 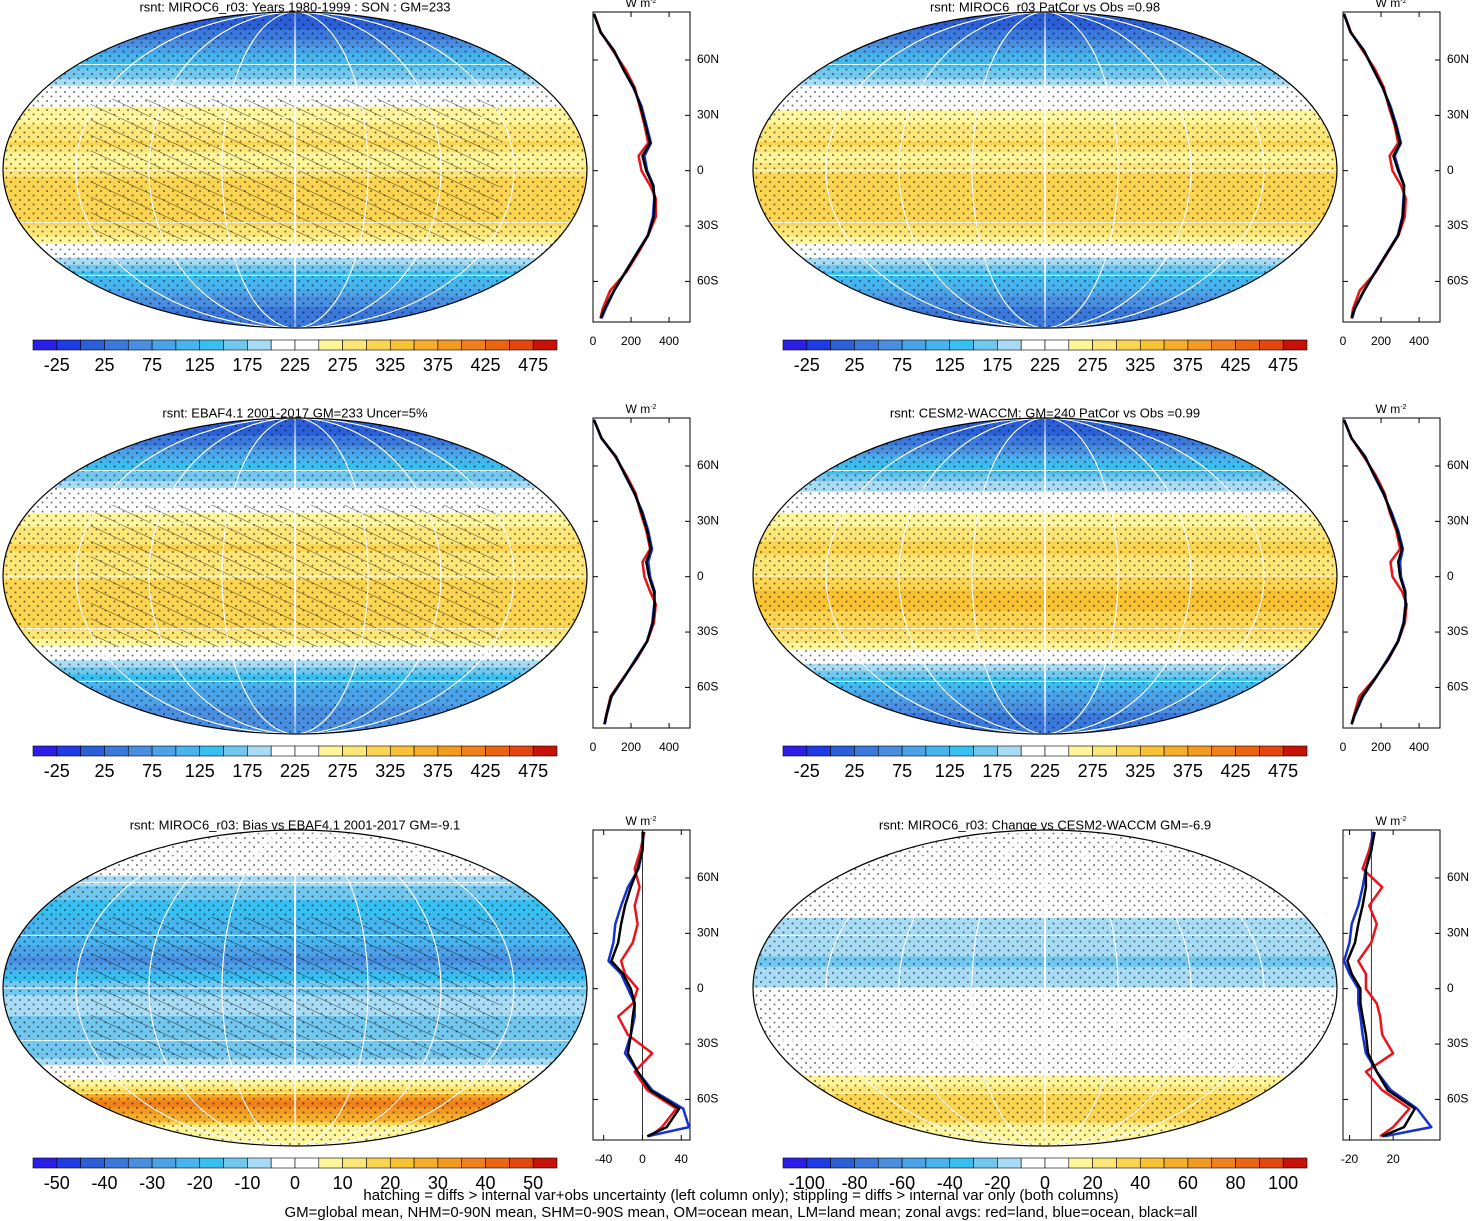 What do you see at coordinates (295, 365) in the screenshot?
I see `colorbar-label: 225` at bounding box center [295, 365].